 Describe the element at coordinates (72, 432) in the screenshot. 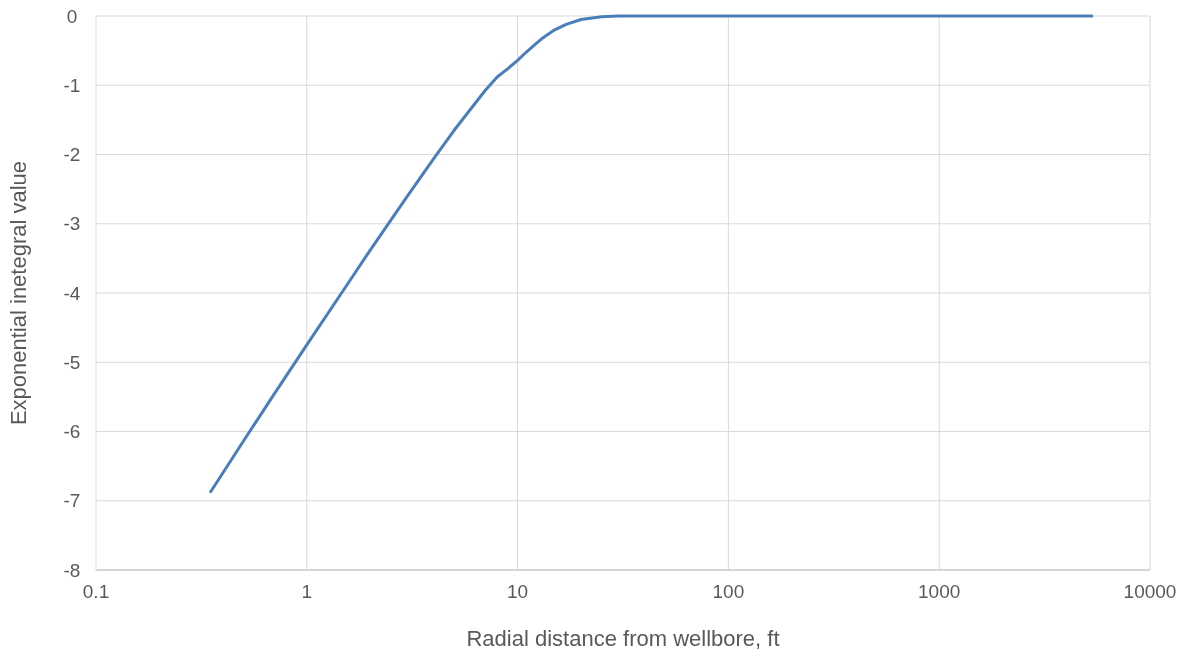

I see `y-tick-label: -6` at that location.